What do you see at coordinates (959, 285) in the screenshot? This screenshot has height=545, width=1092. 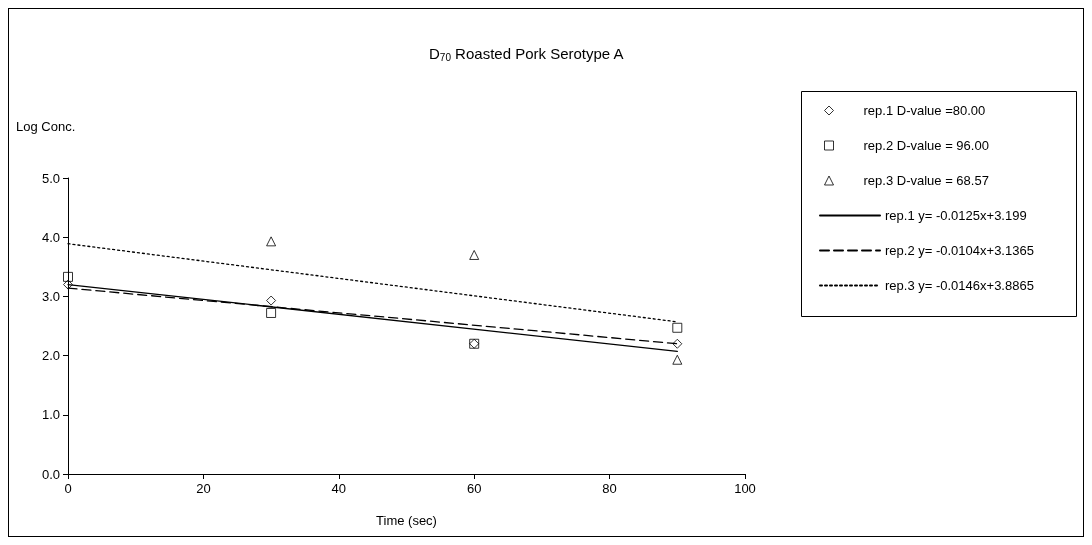 I see `legend-label: rep.3 y= -0.0146x+3.8865` at bounding box center [959, 285].